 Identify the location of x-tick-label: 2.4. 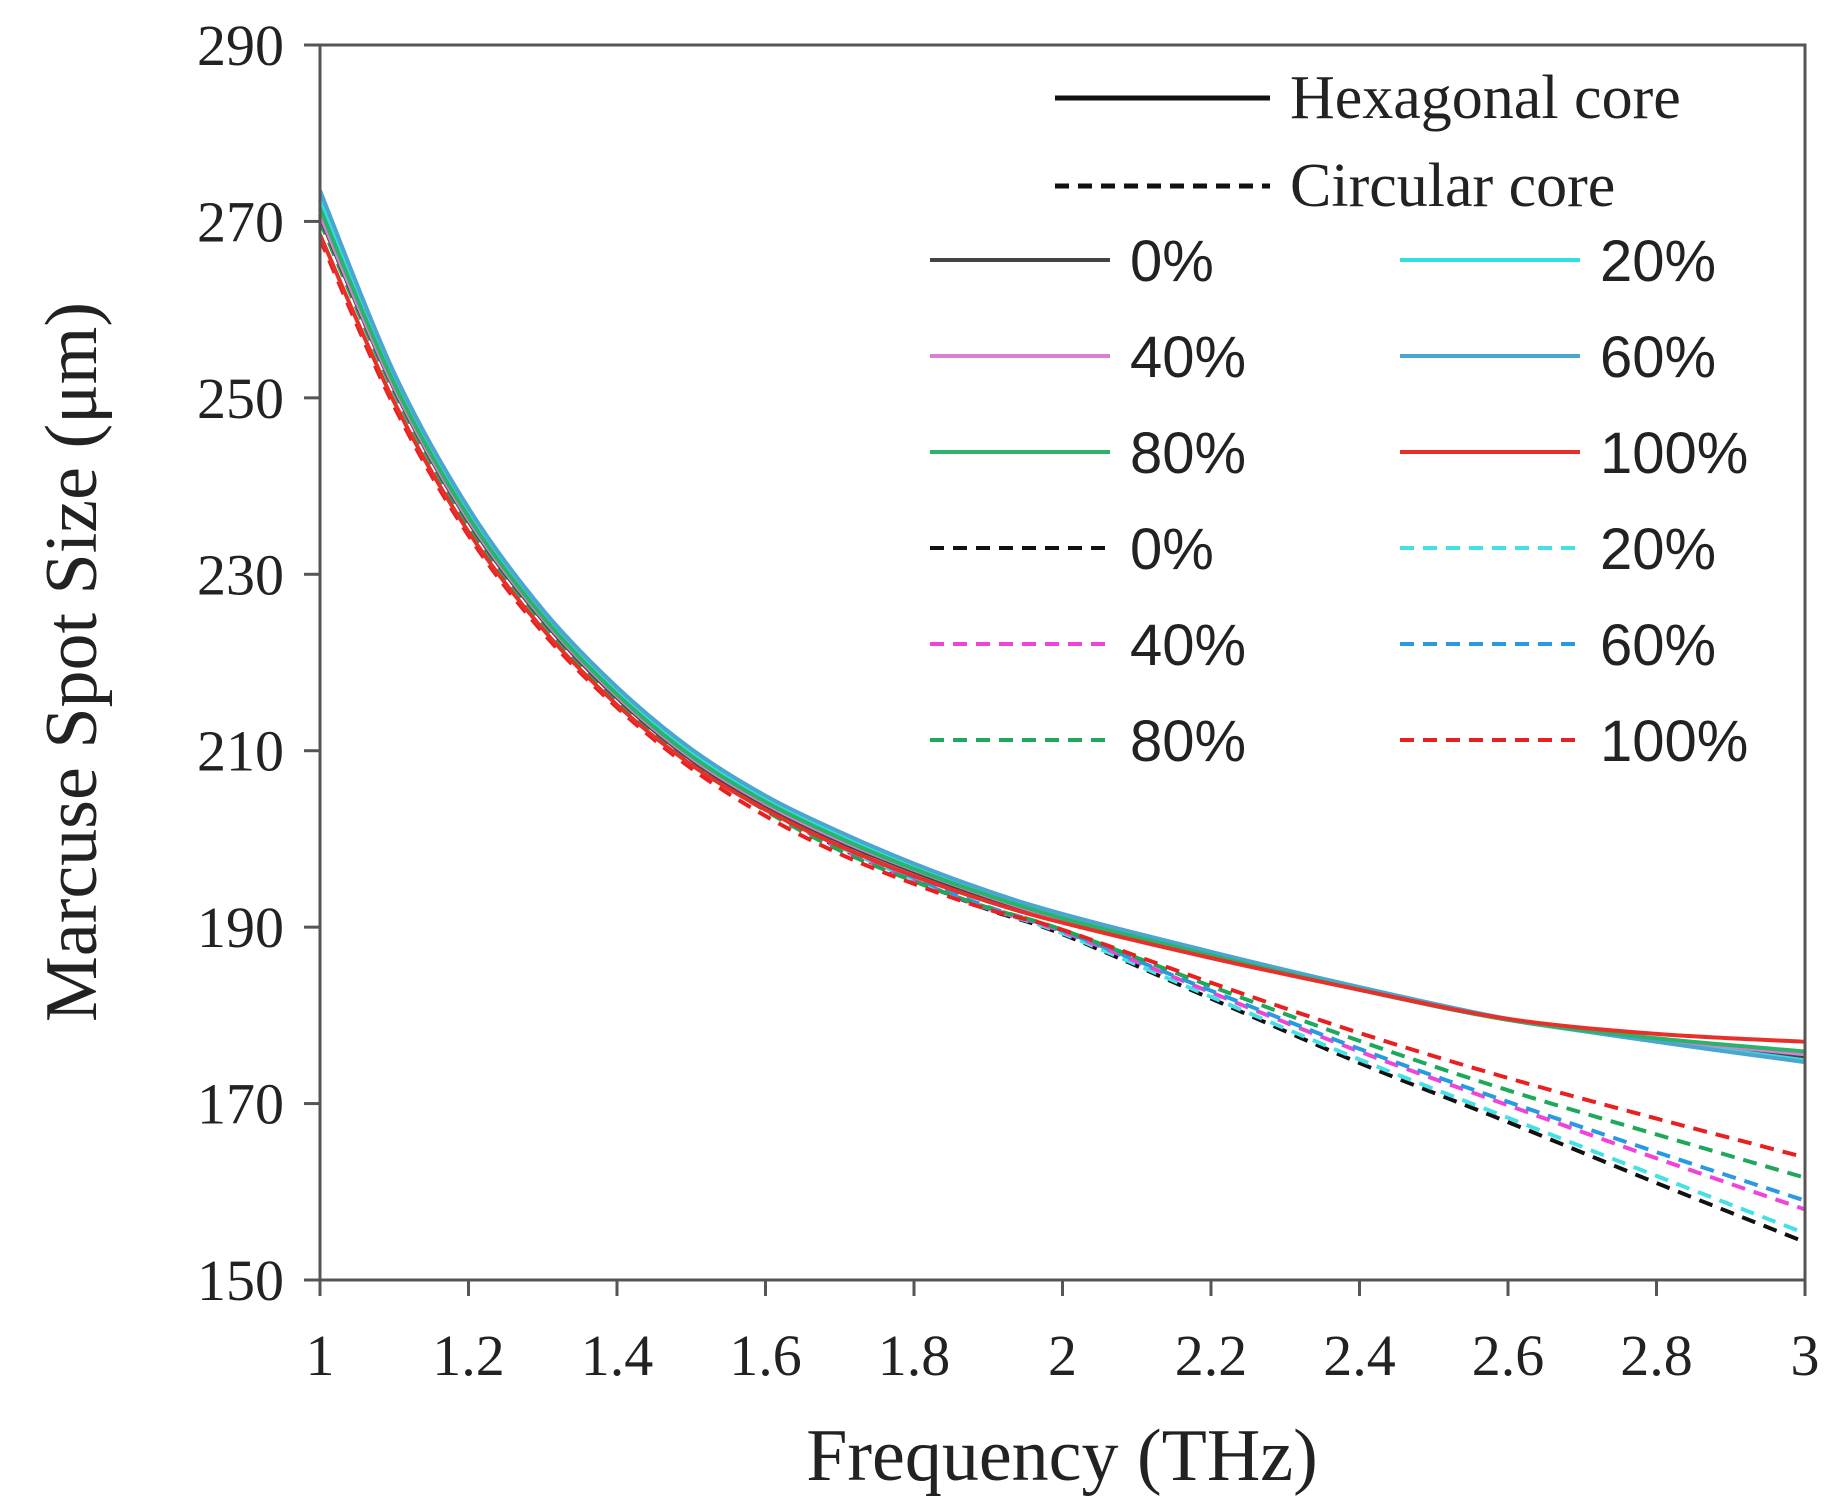
(1359, 1355).